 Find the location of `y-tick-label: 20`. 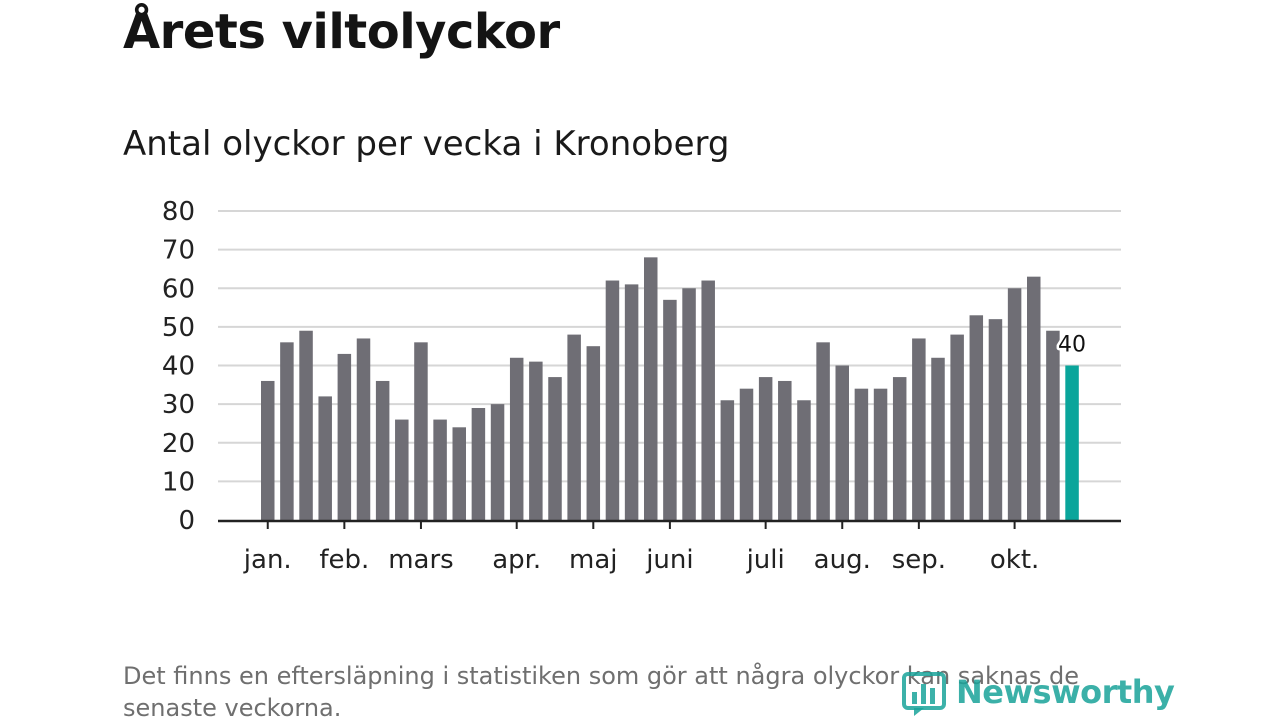

y-tick-label: 20 is located at coordinates (178, 444).